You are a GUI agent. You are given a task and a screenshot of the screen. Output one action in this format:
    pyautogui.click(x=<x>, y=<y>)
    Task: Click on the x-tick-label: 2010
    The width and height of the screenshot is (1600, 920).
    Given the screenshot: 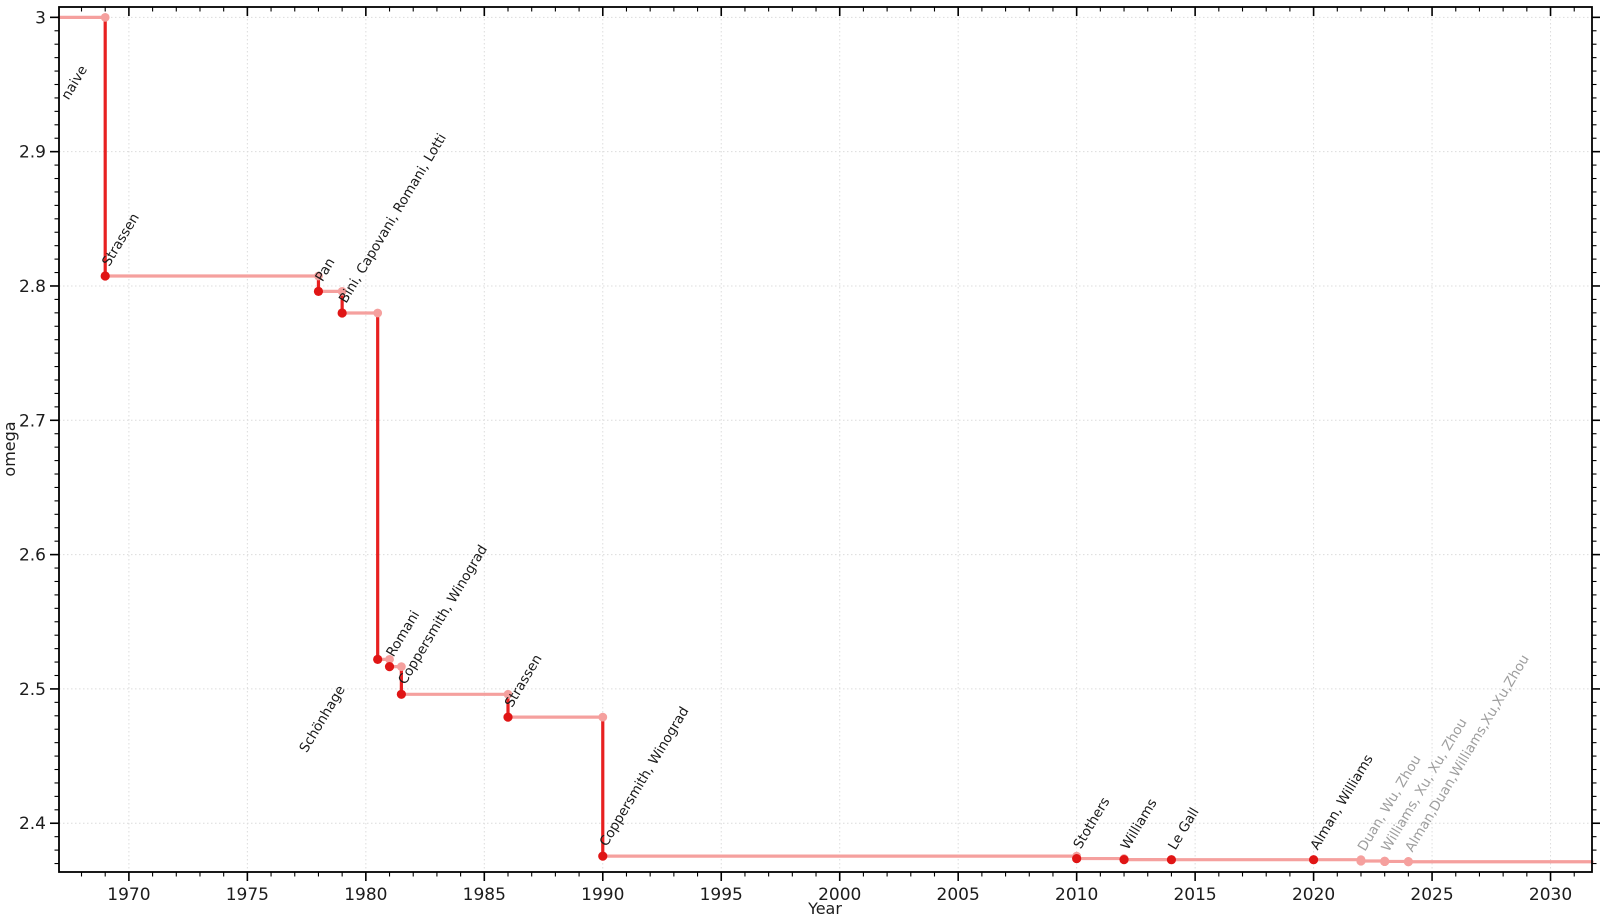 What is the action you would take?
    pyautogui.click(x=1076, y=895)
    